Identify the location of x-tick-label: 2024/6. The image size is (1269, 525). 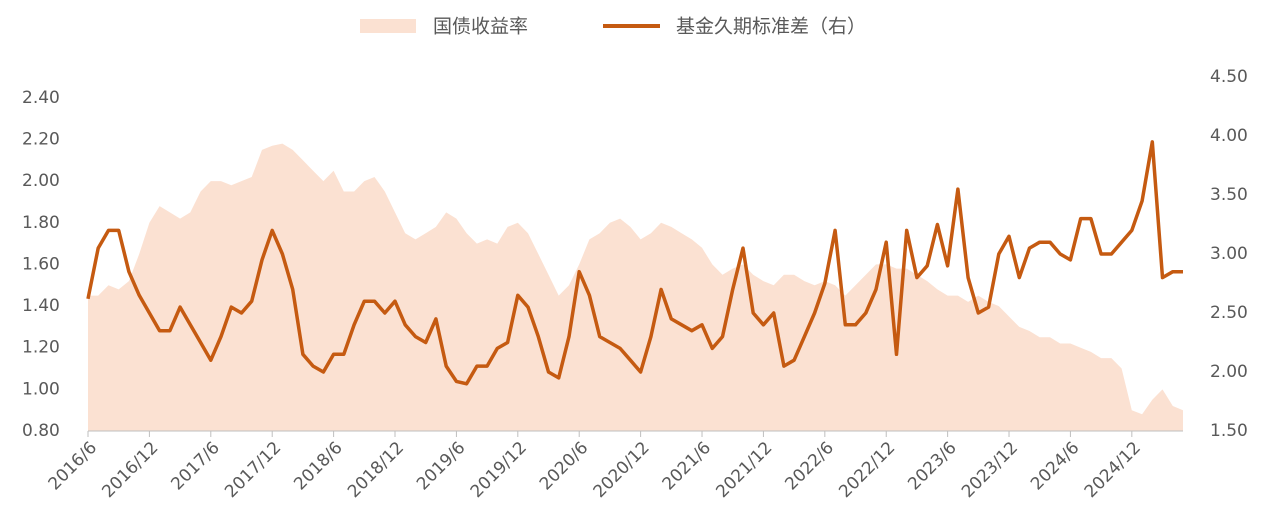
(1055, 466).